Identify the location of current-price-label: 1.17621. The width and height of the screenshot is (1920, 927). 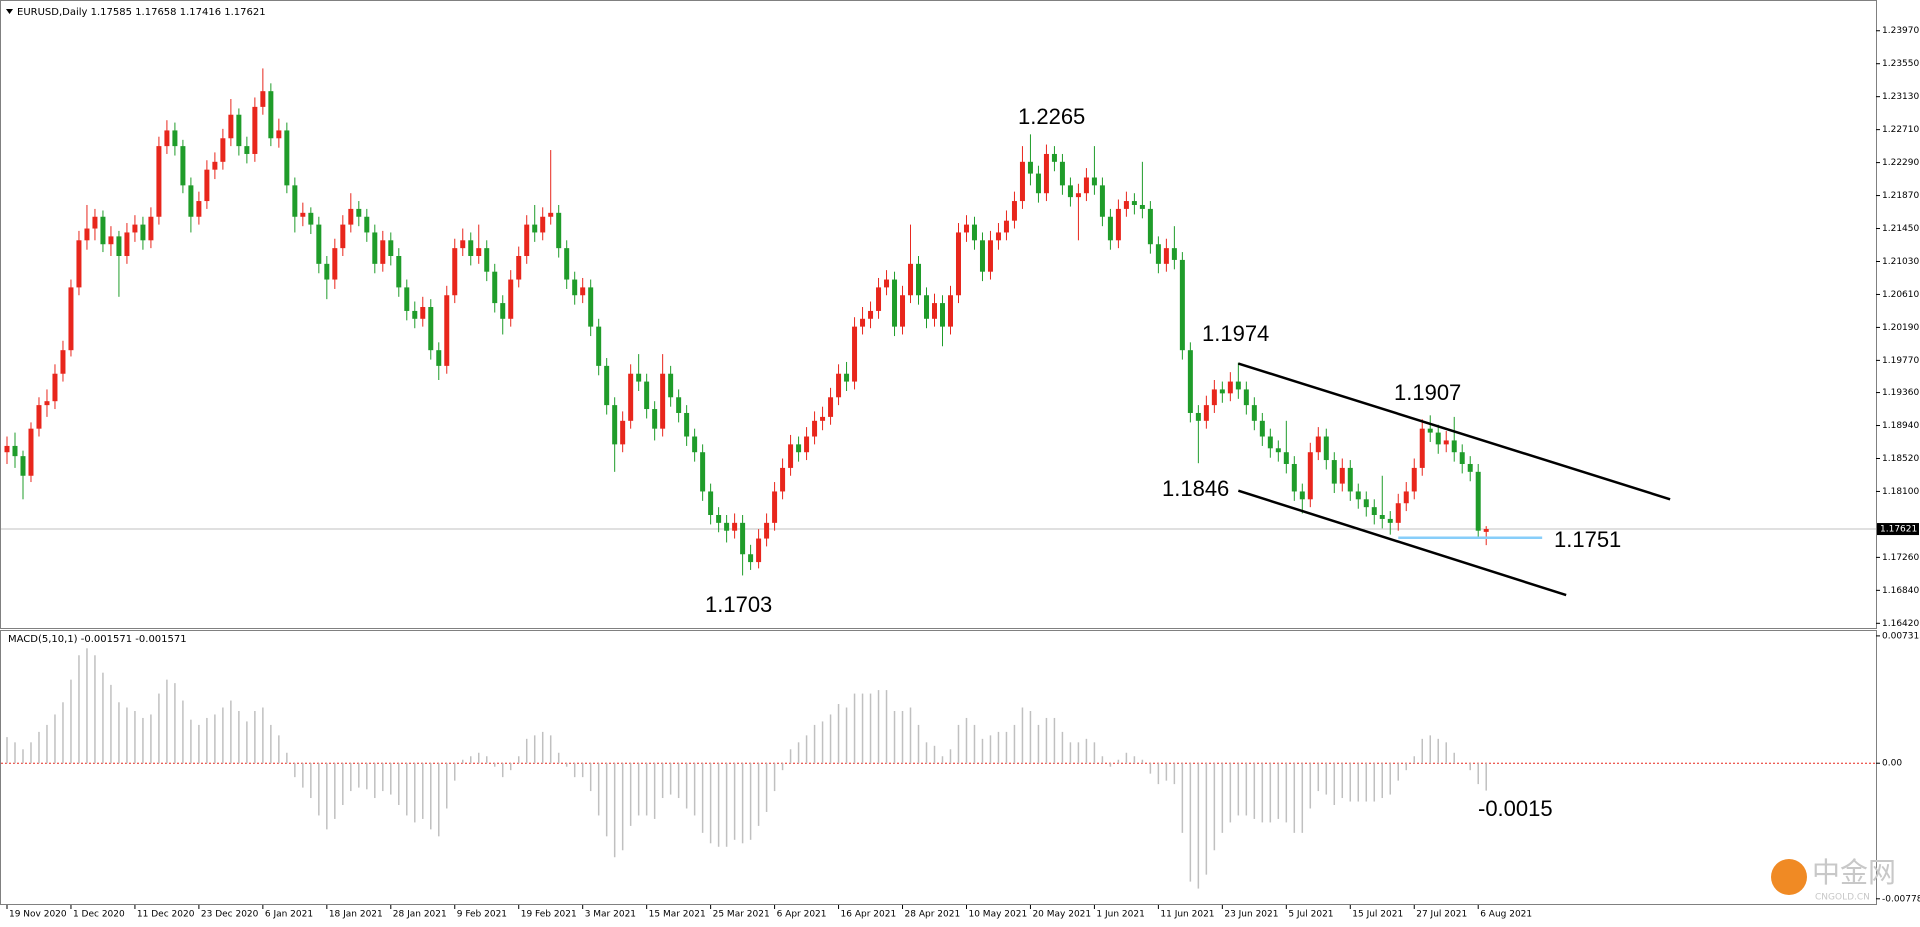
(1898, 530).